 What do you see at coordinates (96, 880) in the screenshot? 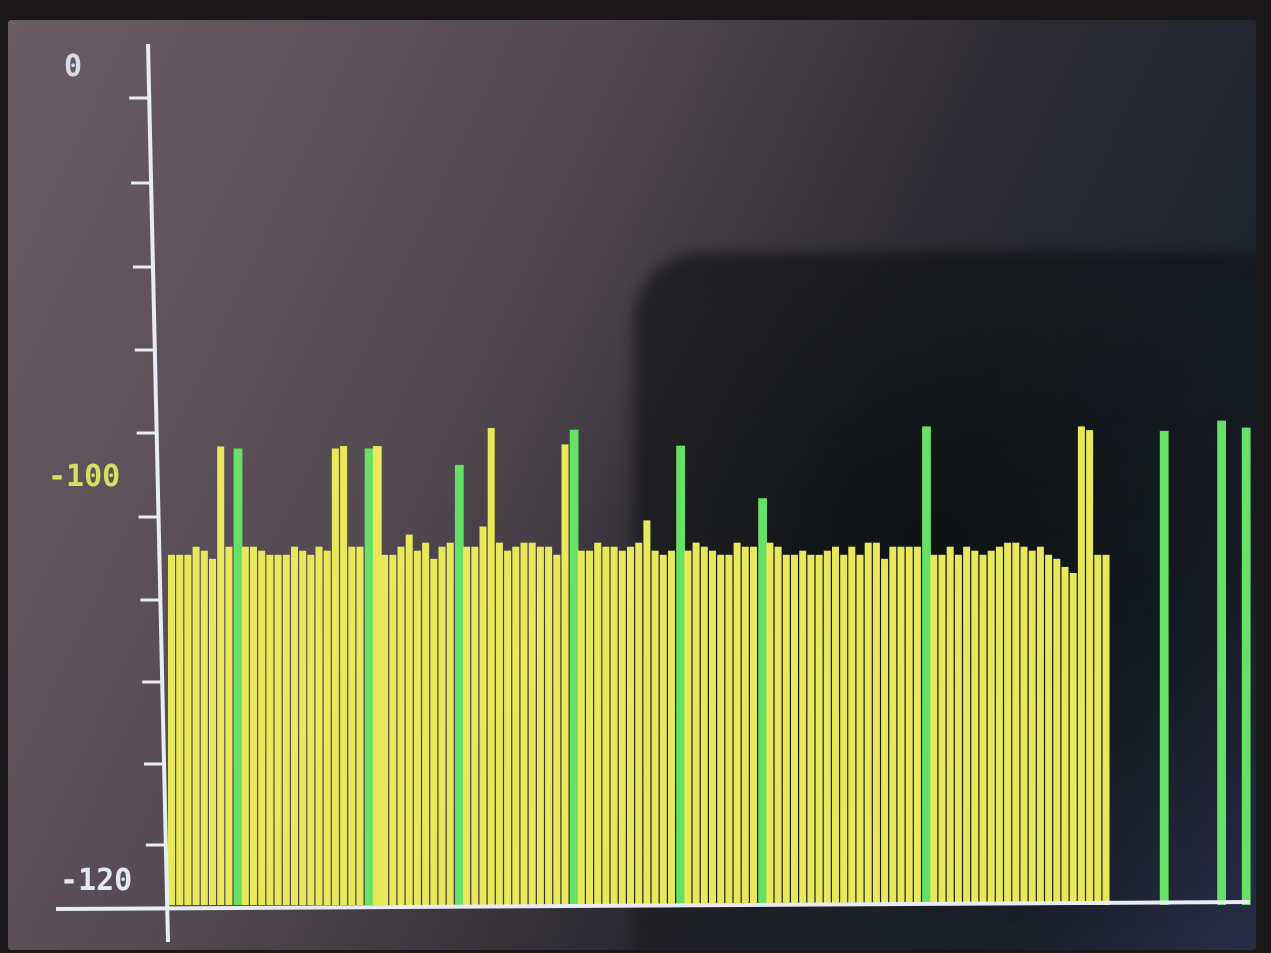
I see `y-tick-label--120: -120` at bounding box center [96, 880].